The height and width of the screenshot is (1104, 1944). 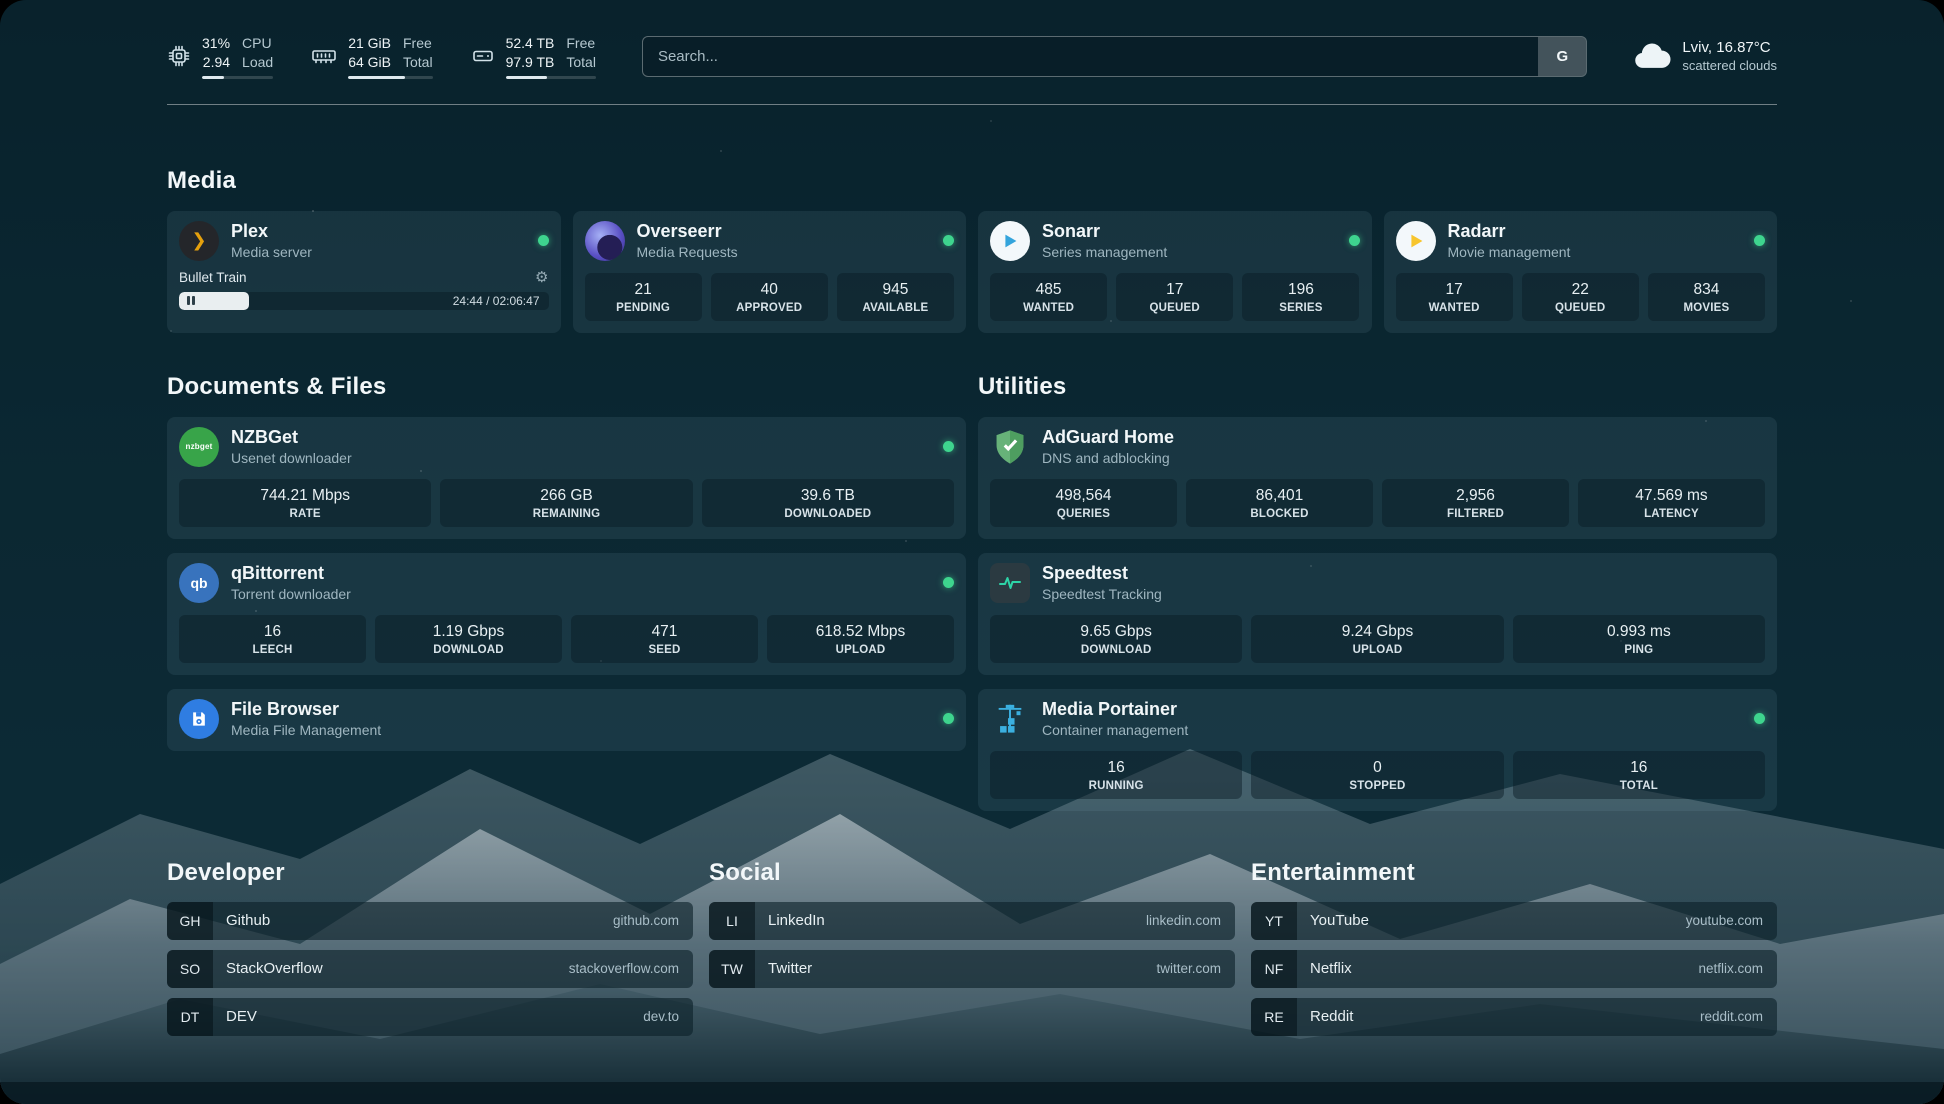 I want to click on memory-free-value: 21 GiB, so click(x=369, y=43).